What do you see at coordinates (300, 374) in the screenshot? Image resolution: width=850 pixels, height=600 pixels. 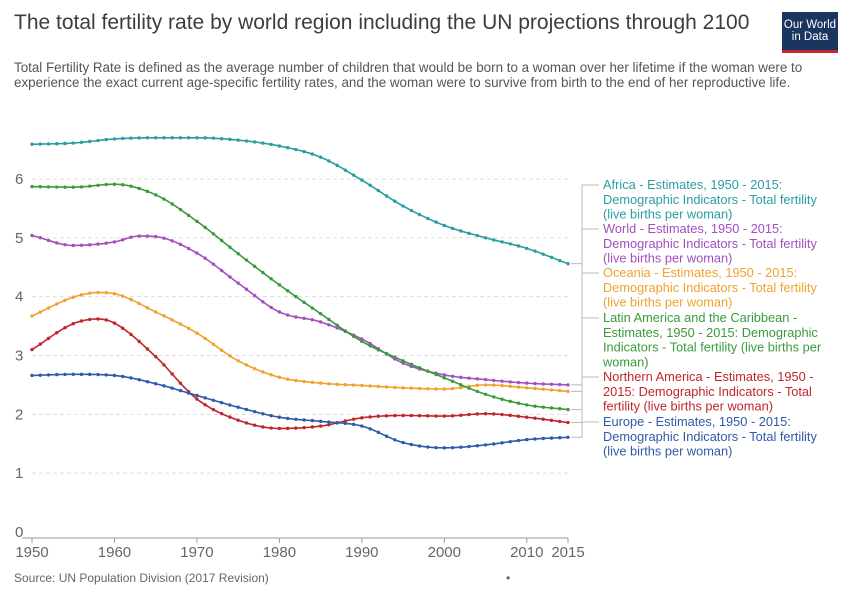 I see `series-line-northern_america` at bounding box center [300, 374].